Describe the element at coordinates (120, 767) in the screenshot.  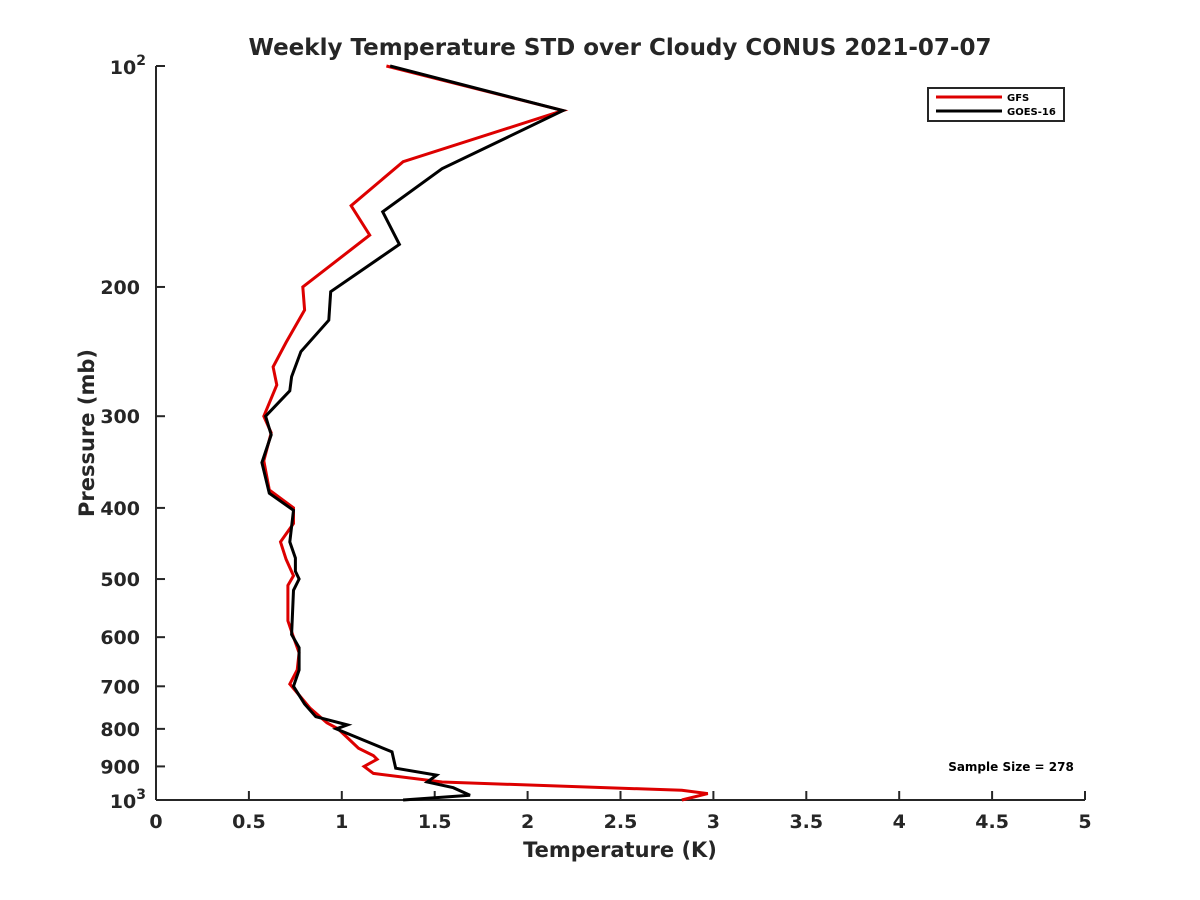
I see `y-tick-label: 900` at that location.